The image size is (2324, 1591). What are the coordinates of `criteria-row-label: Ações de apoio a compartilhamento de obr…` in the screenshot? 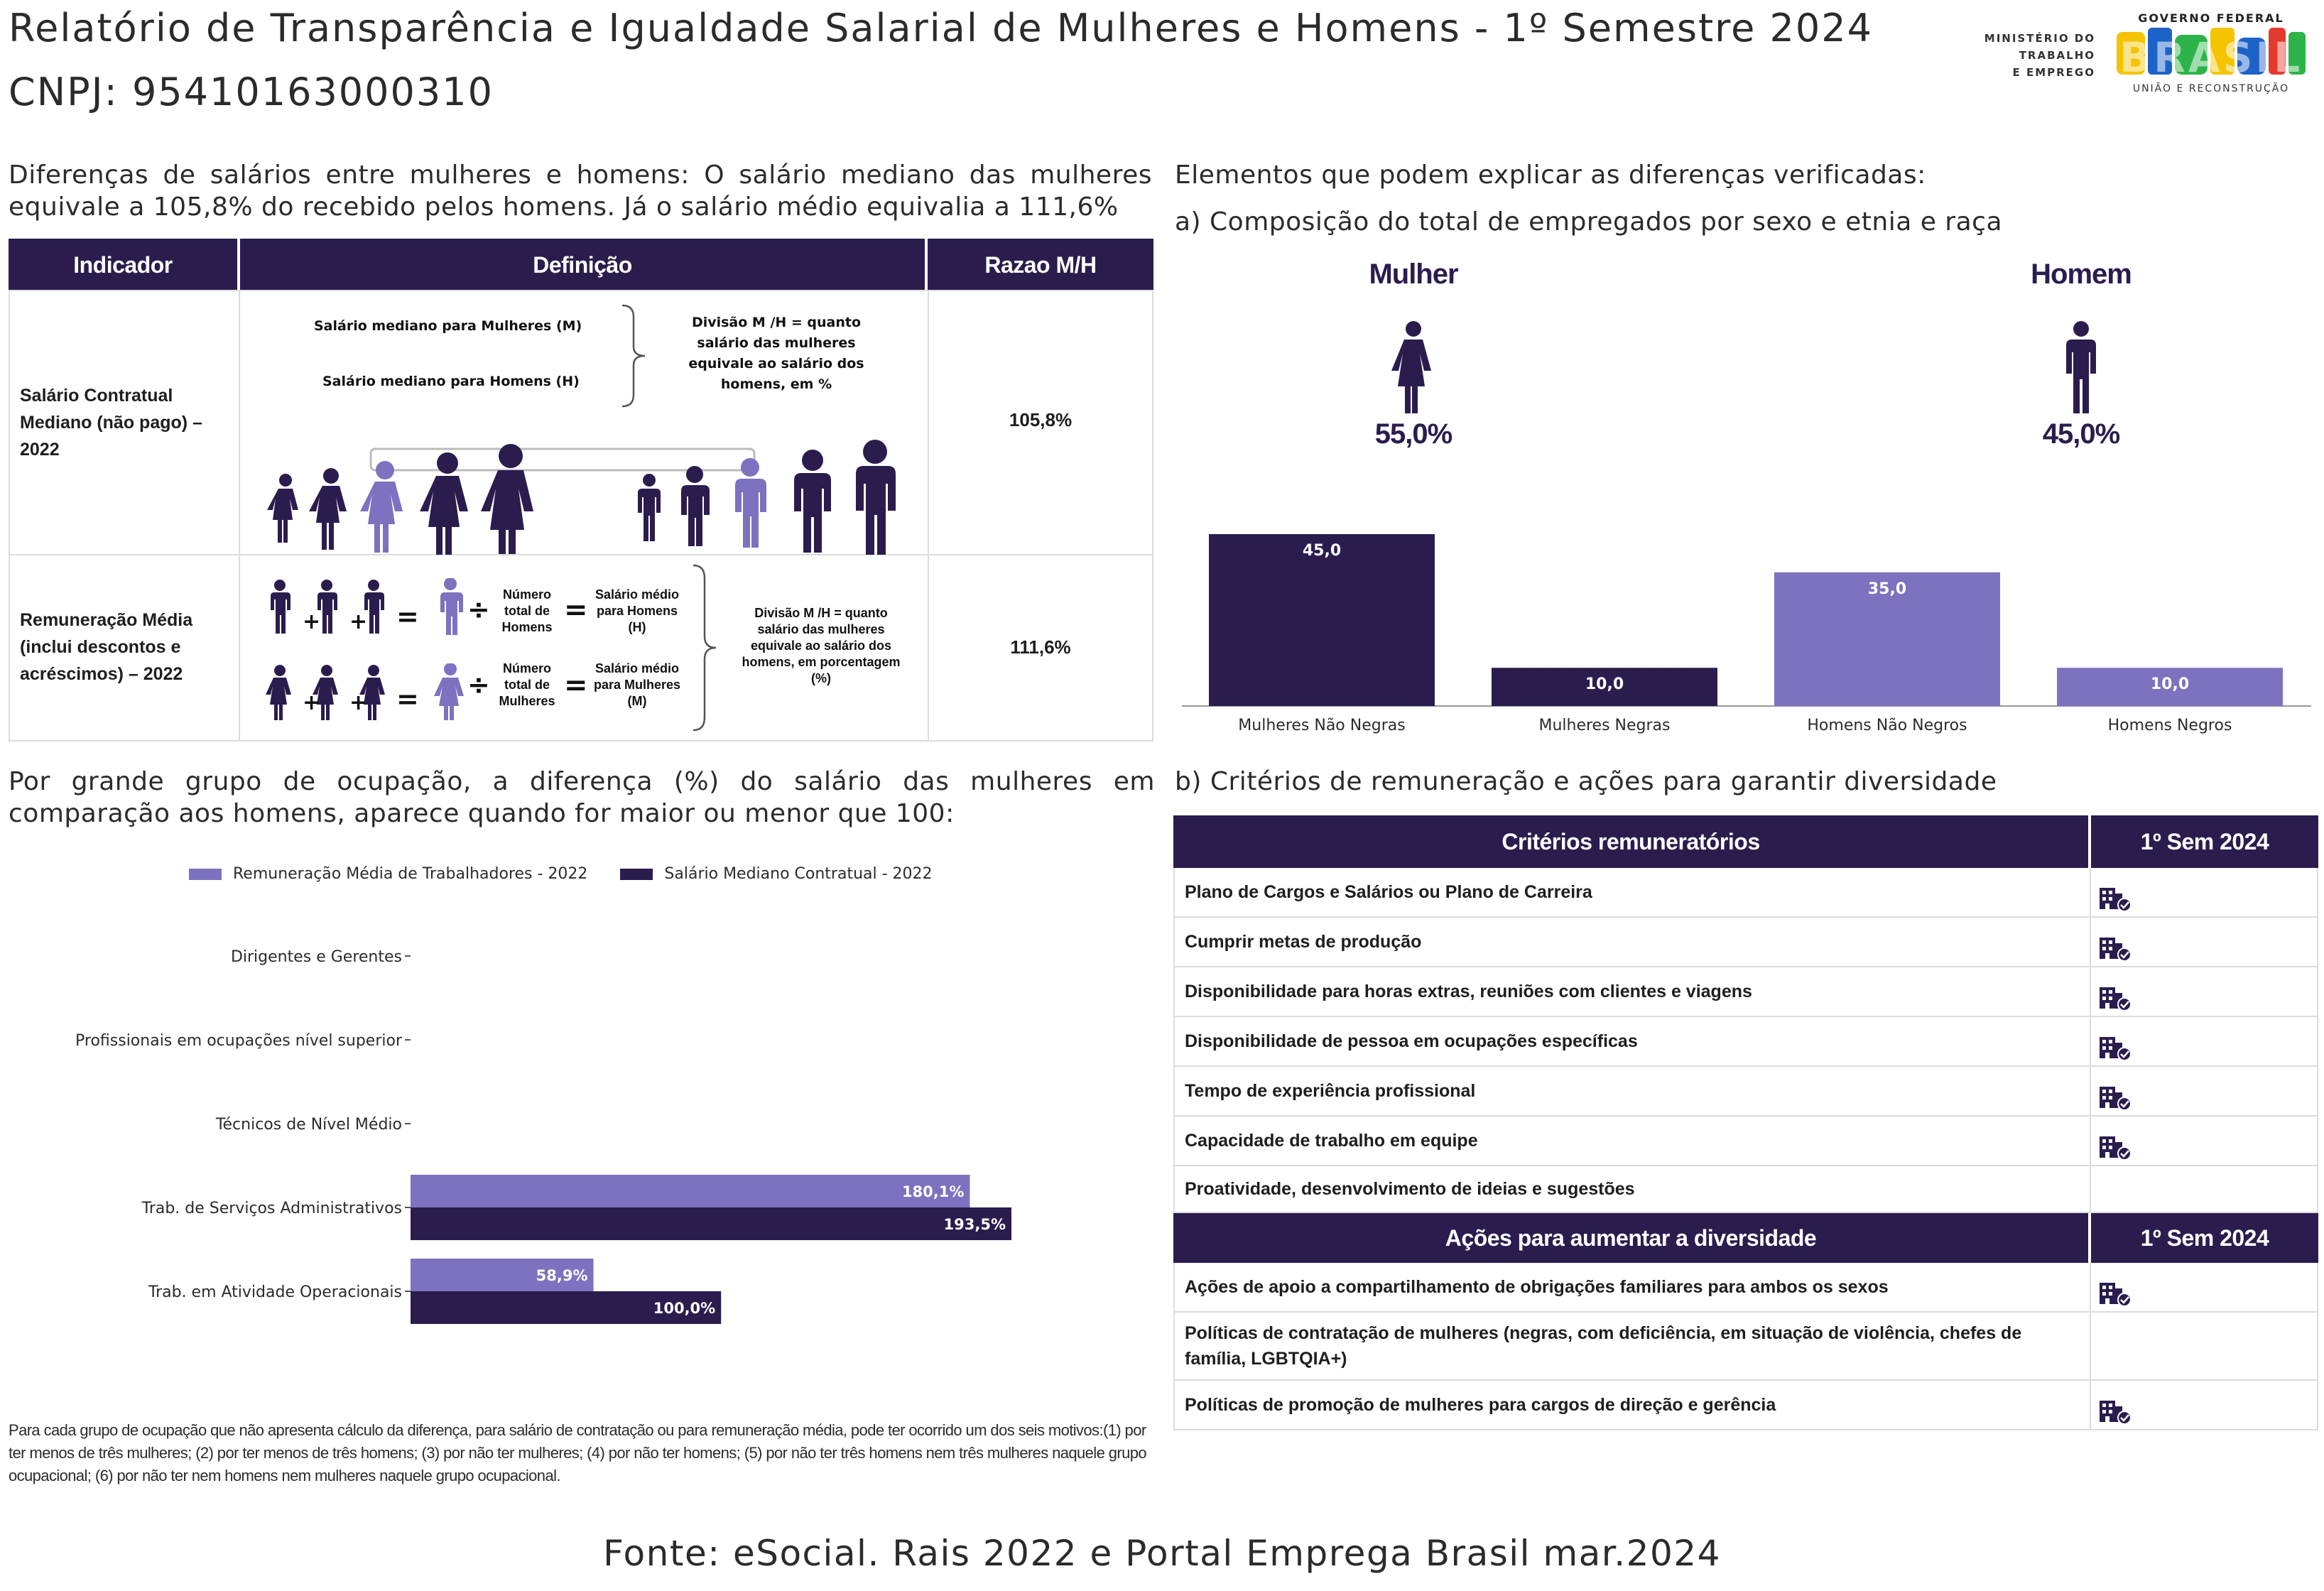 It's located at (1632, 1288).